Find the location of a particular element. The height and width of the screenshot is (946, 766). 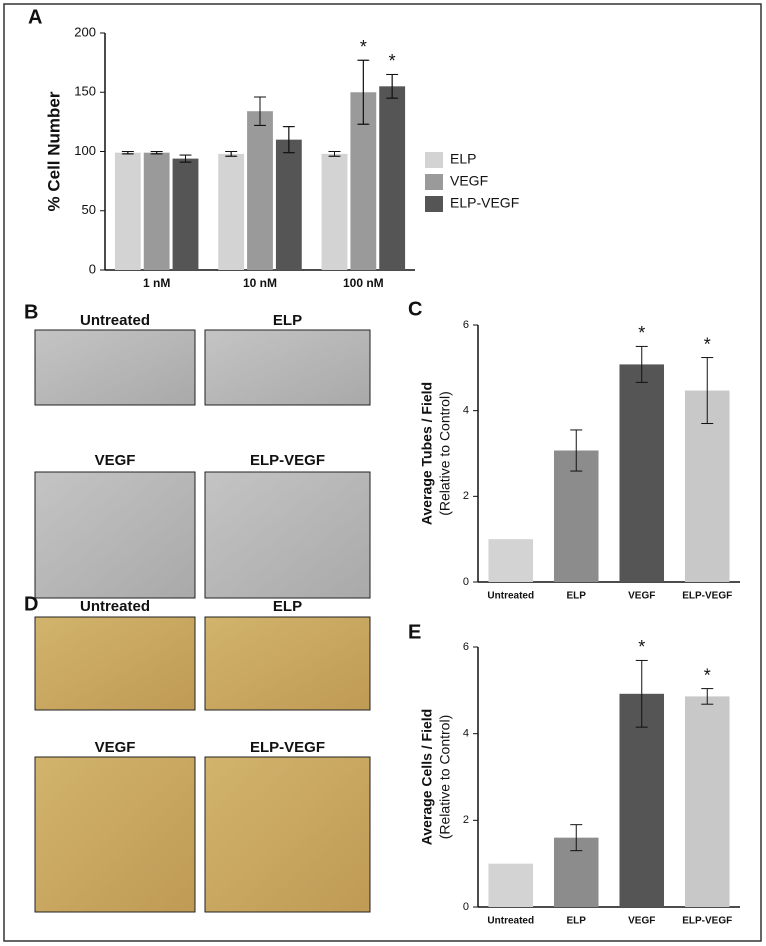

y-axis-label: Average Cells / Field is located at coordinates (427, 777).